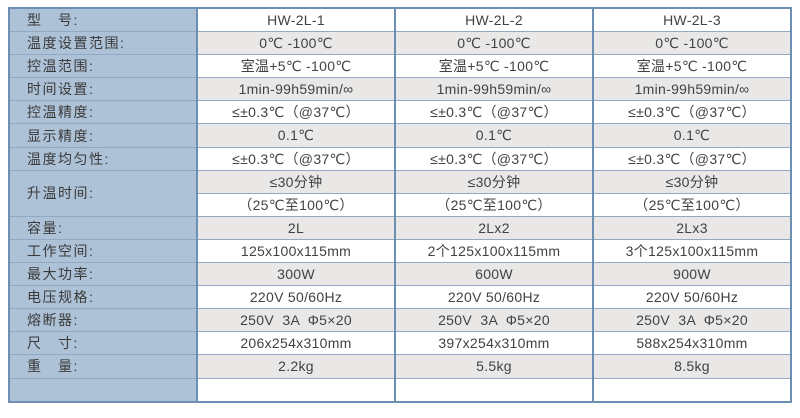 The image size is (800, 418). I want to click on spec-value: 2.2kg, so click(296, 366).